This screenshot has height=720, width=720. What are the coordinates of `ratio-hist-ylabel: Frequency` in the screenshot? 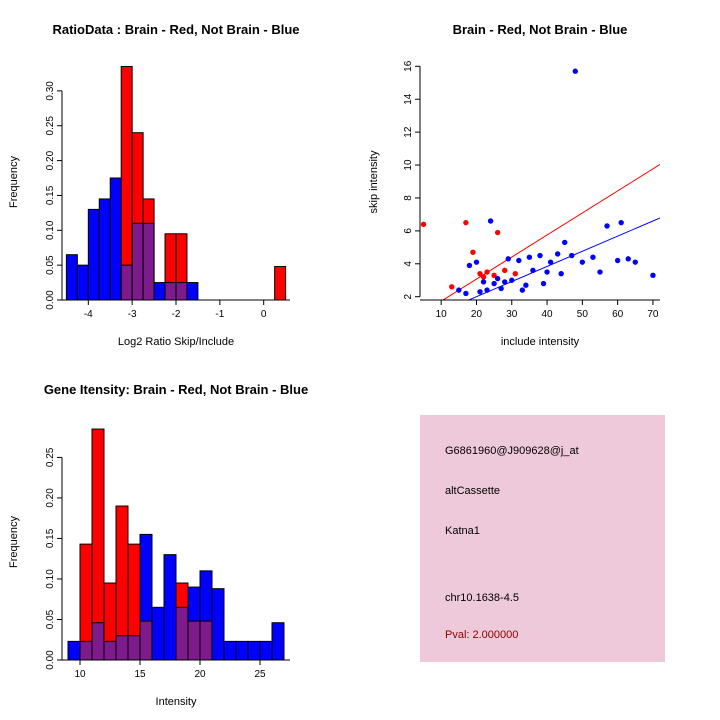 It's located at (14, 182).